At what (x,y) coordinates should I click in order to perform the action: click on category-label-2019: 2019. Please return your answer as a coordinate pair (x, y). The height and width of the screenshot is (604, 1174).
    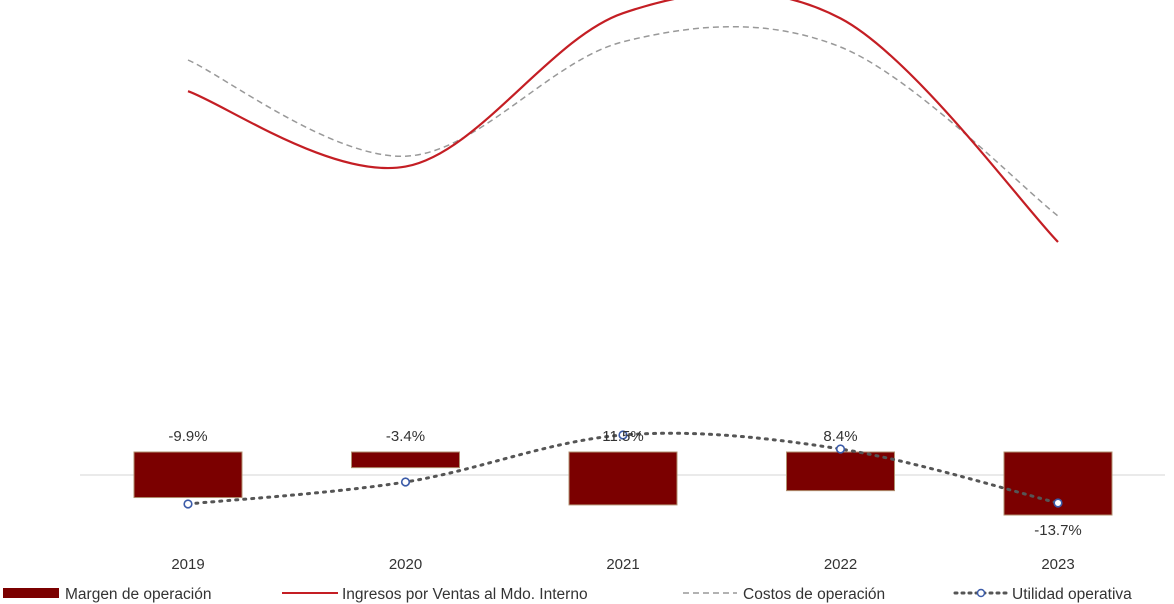
    Looking at the image, I should click on (187, 564).